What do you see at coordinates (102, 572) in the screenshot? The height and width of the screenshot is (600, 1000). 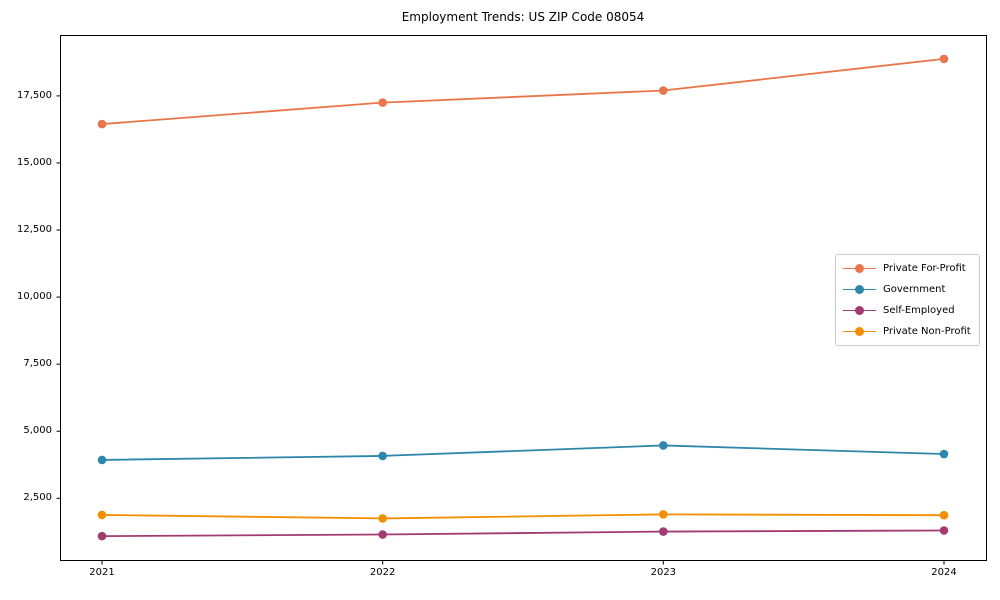 I see `x-tick-label: 2021` at bounding box center [102, 572].